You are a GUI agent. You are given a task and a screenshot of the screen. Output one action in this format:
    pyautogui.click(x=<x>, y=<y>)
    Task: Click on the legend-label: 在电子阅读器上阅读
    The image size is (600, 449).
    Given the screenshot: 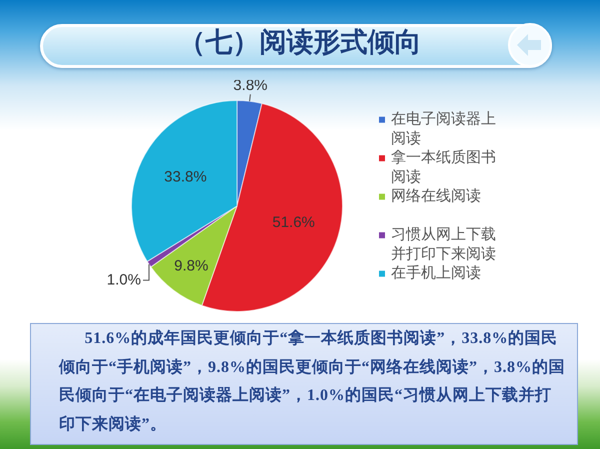 What is the action you would take?
    pyautogui.click(x=443, y=129)
    